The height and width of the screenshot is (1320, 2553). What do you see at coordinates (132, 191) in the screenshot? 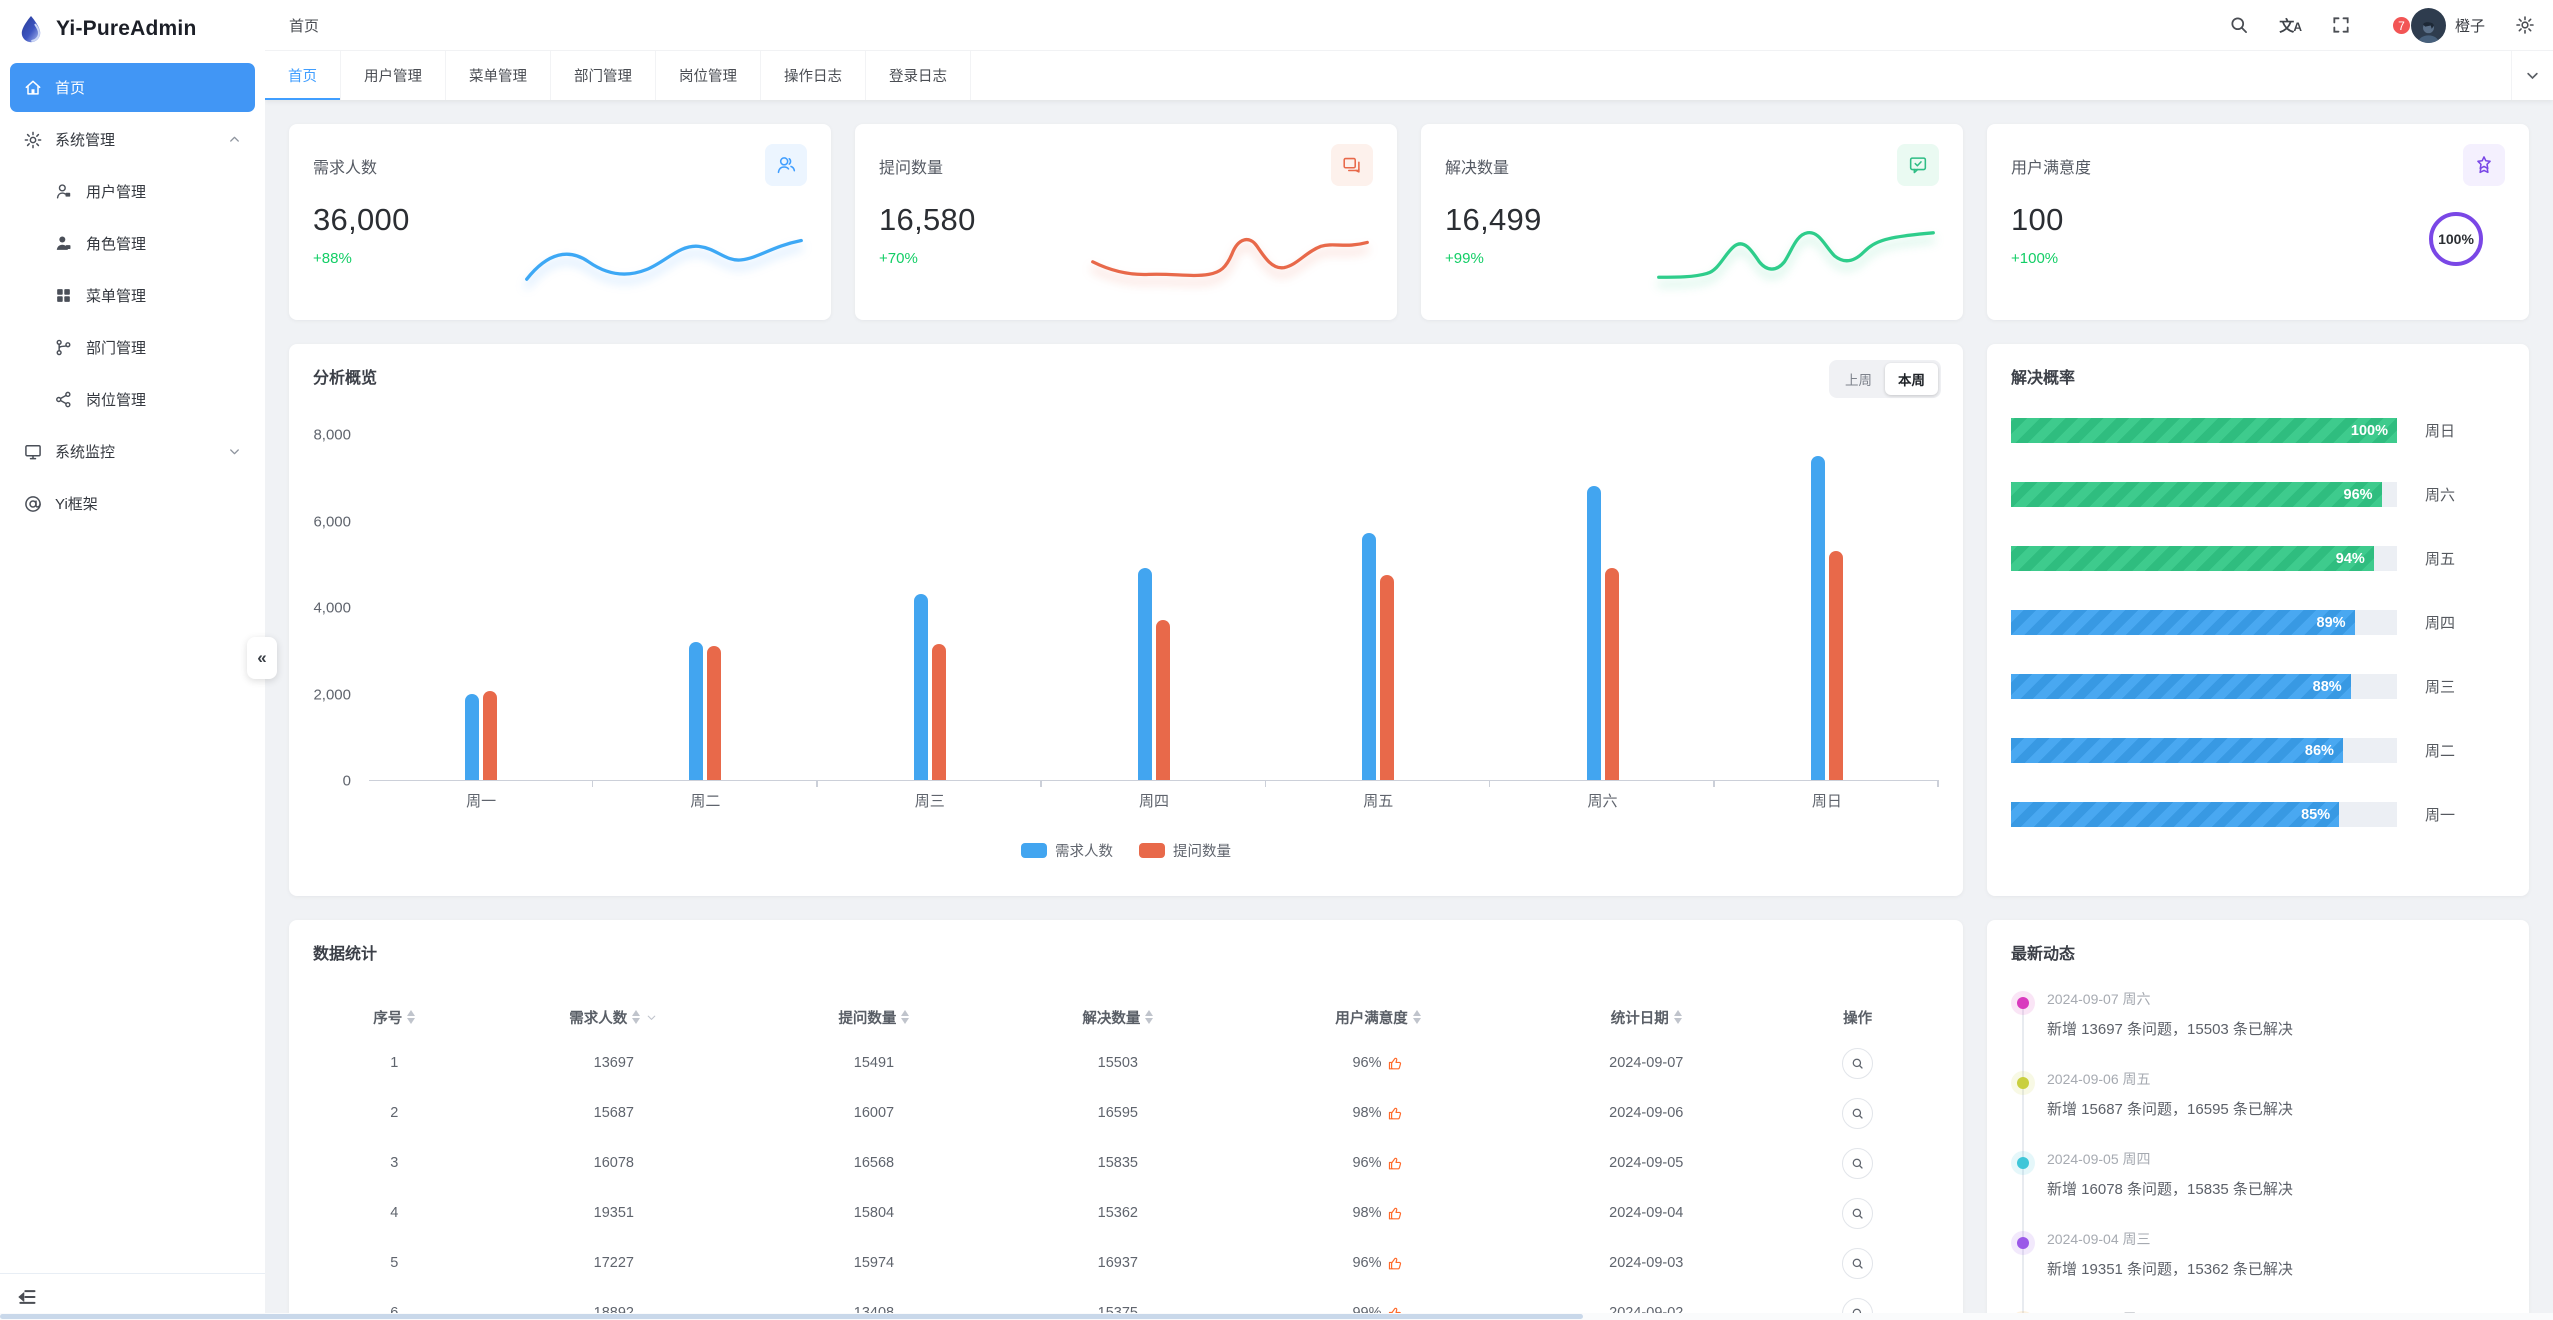
I see `sidebar-item-用户管理: 用户管理` at bounding box center [132, 191].